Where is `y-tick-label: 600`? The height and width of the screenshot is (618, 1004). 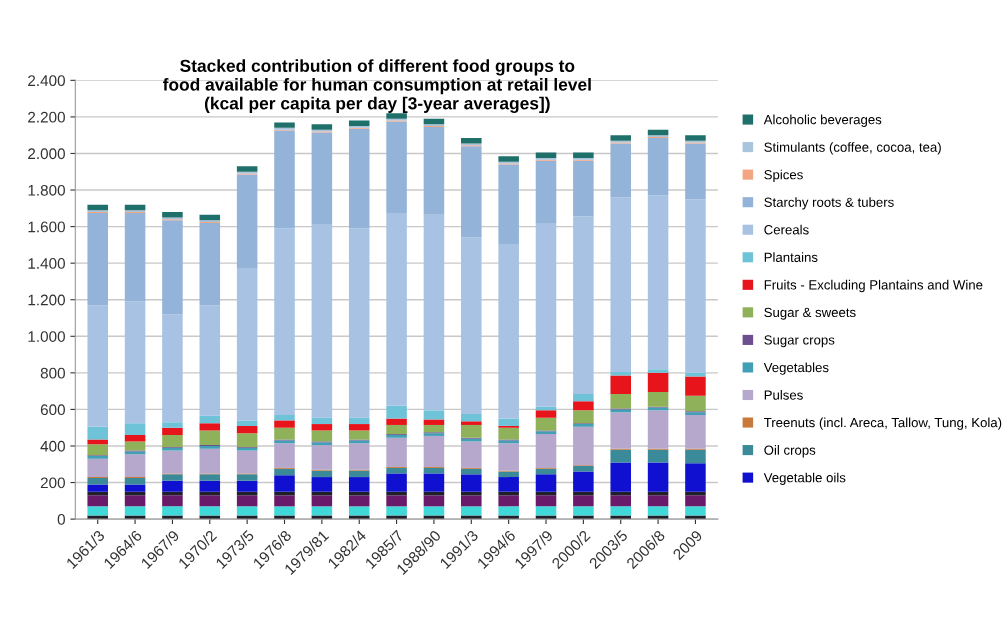 y-tick-label: 600 is located at coordinates (52, 410).